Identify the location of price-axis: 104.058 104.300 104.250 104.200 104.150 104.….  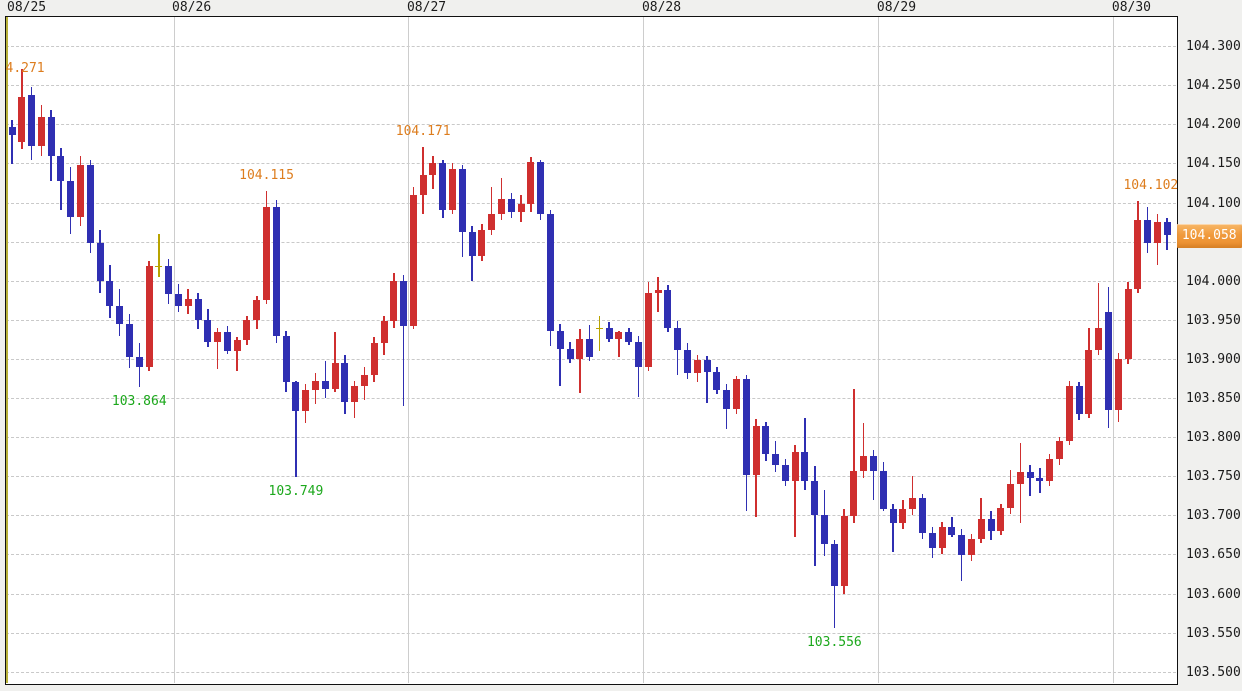
(1209, 353).